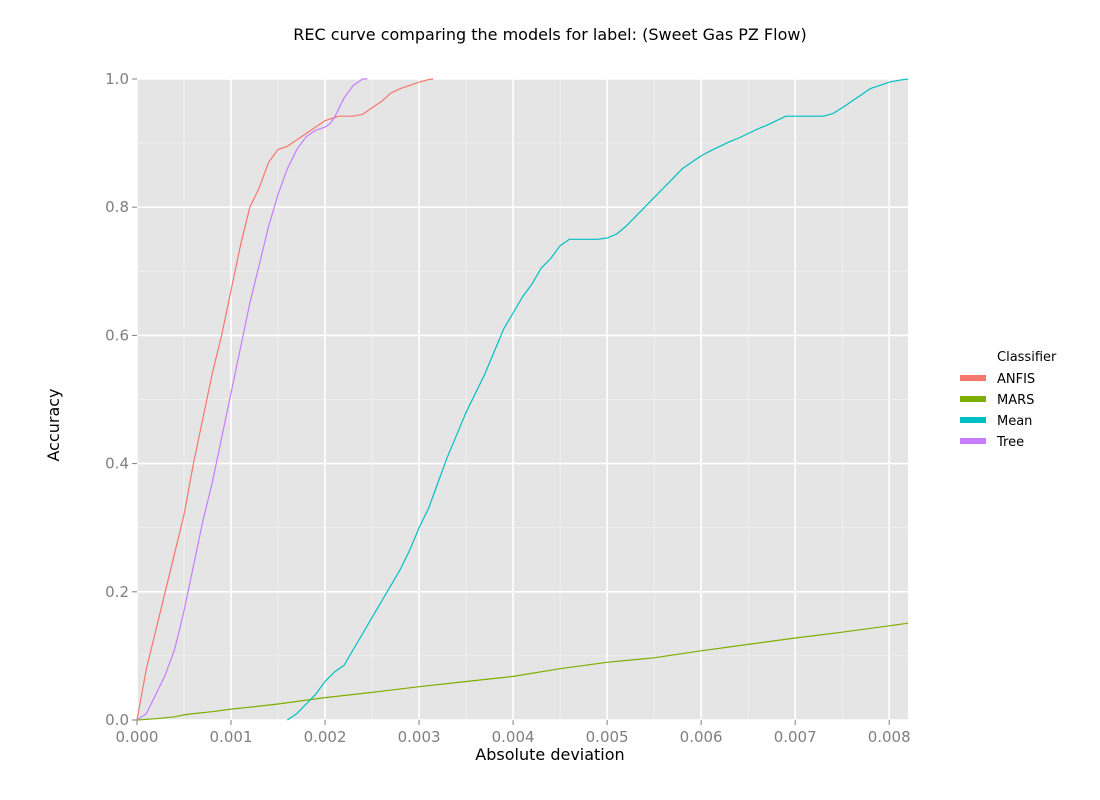  I want to click on legend-label-anfis: ANFIS, so click(1016, 379).